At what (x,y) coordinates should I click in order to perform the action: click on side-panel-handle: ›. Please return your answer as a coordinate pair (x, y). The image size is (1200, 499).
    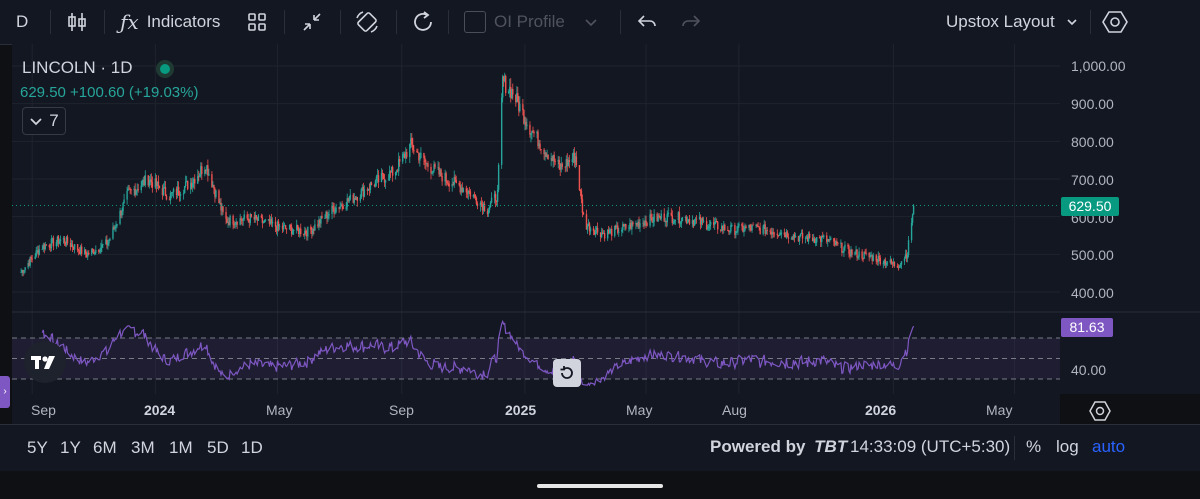
    Looking at the image, I should click on (5, 392).